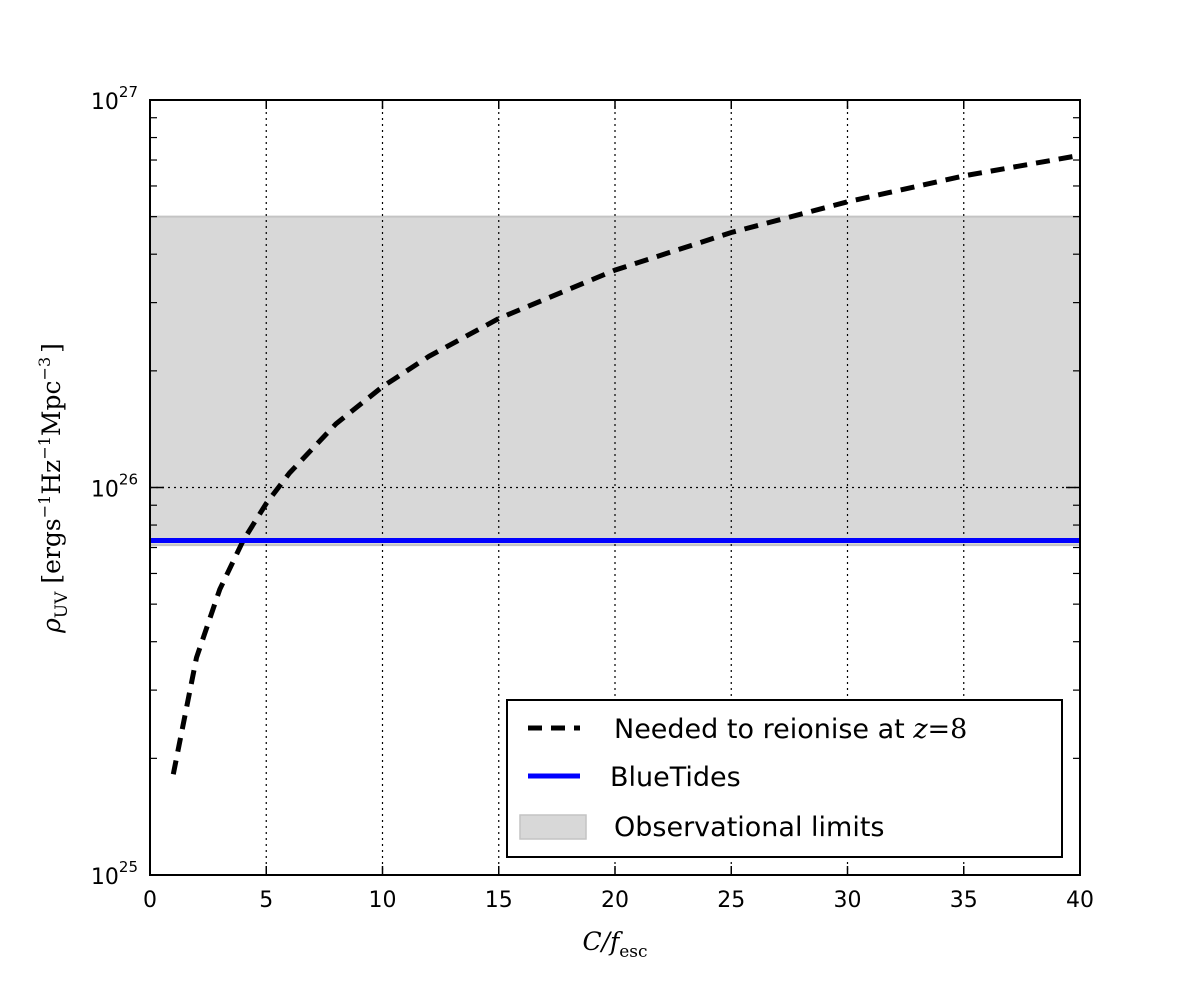 This screenshot has height=1000, width=1200. Describe the element at coordinates (383, 900) in the screenshot. I see `x-tick-label: 10` at that location.